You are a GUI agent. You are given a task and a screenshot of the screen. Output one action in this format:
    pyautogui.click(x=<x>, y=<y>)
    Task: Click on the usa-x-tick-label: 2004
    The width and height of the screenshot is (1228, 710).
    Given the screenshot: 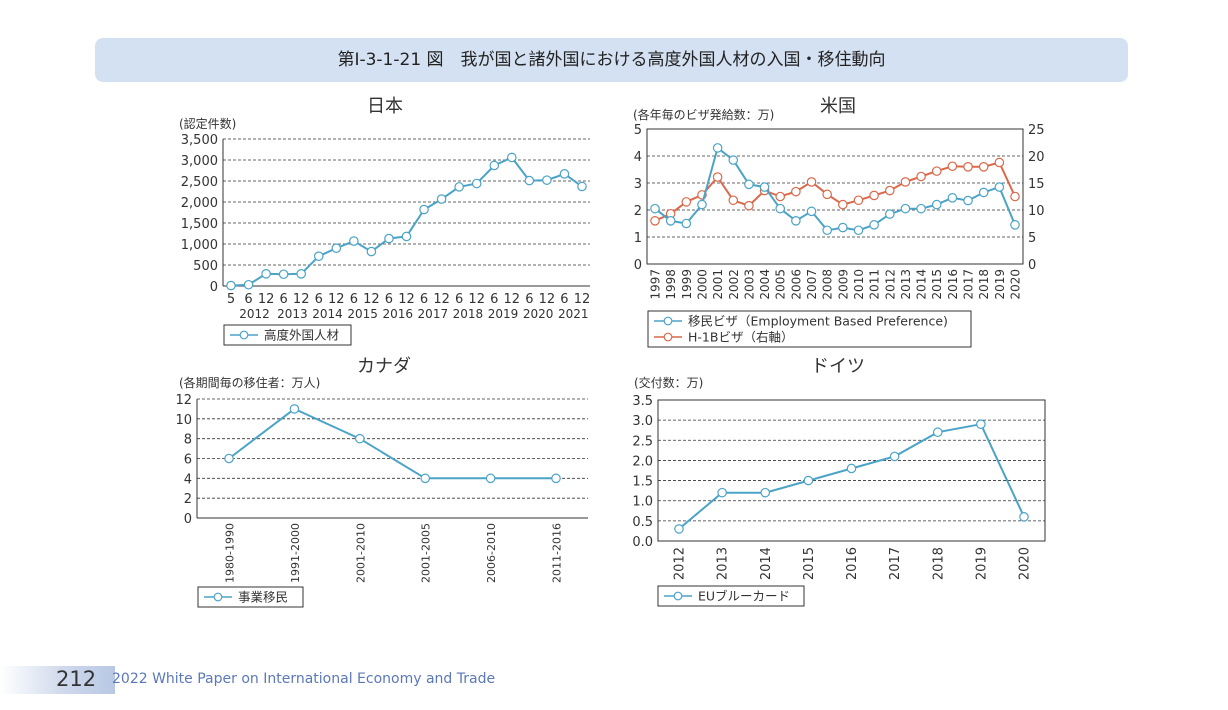 What is the action you would take?
    pyautogui.click(x=765, y=284)
    